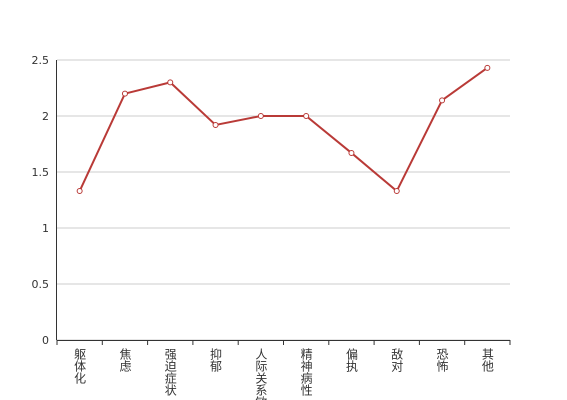  What do you see at coordinates (351, 360) in the screenshot?
I see `x-tick-label: 偏执` at bounding box center [351, 360].